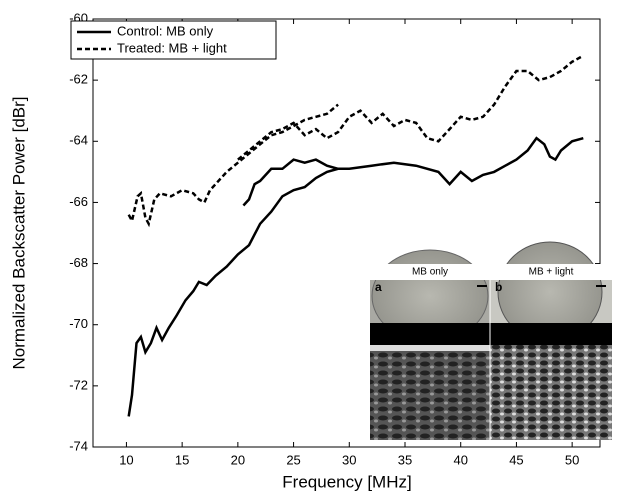  I want to click on y-tick-label: -64, so click(78, 140).